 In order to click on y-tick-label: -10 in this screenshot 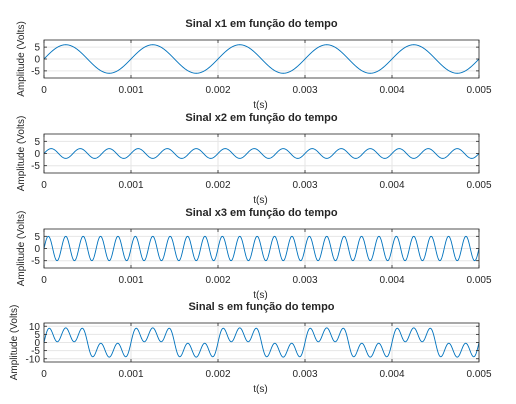, I will do `click(33, 359)`.